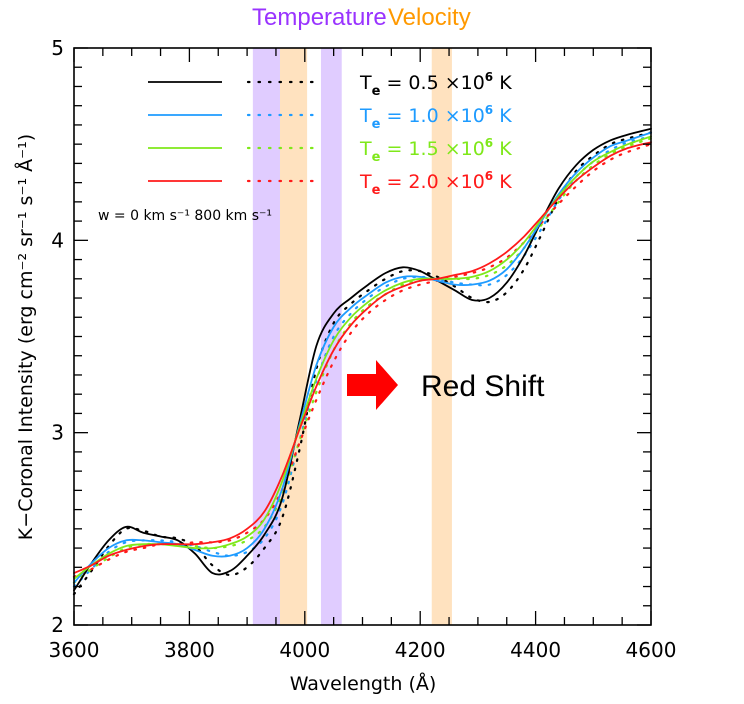 The height and width of the screenshot is (704, 744). Describe the element at coordinates (372, 385) in the screenshot. I see `red-shift-arrow-icon` at that location.